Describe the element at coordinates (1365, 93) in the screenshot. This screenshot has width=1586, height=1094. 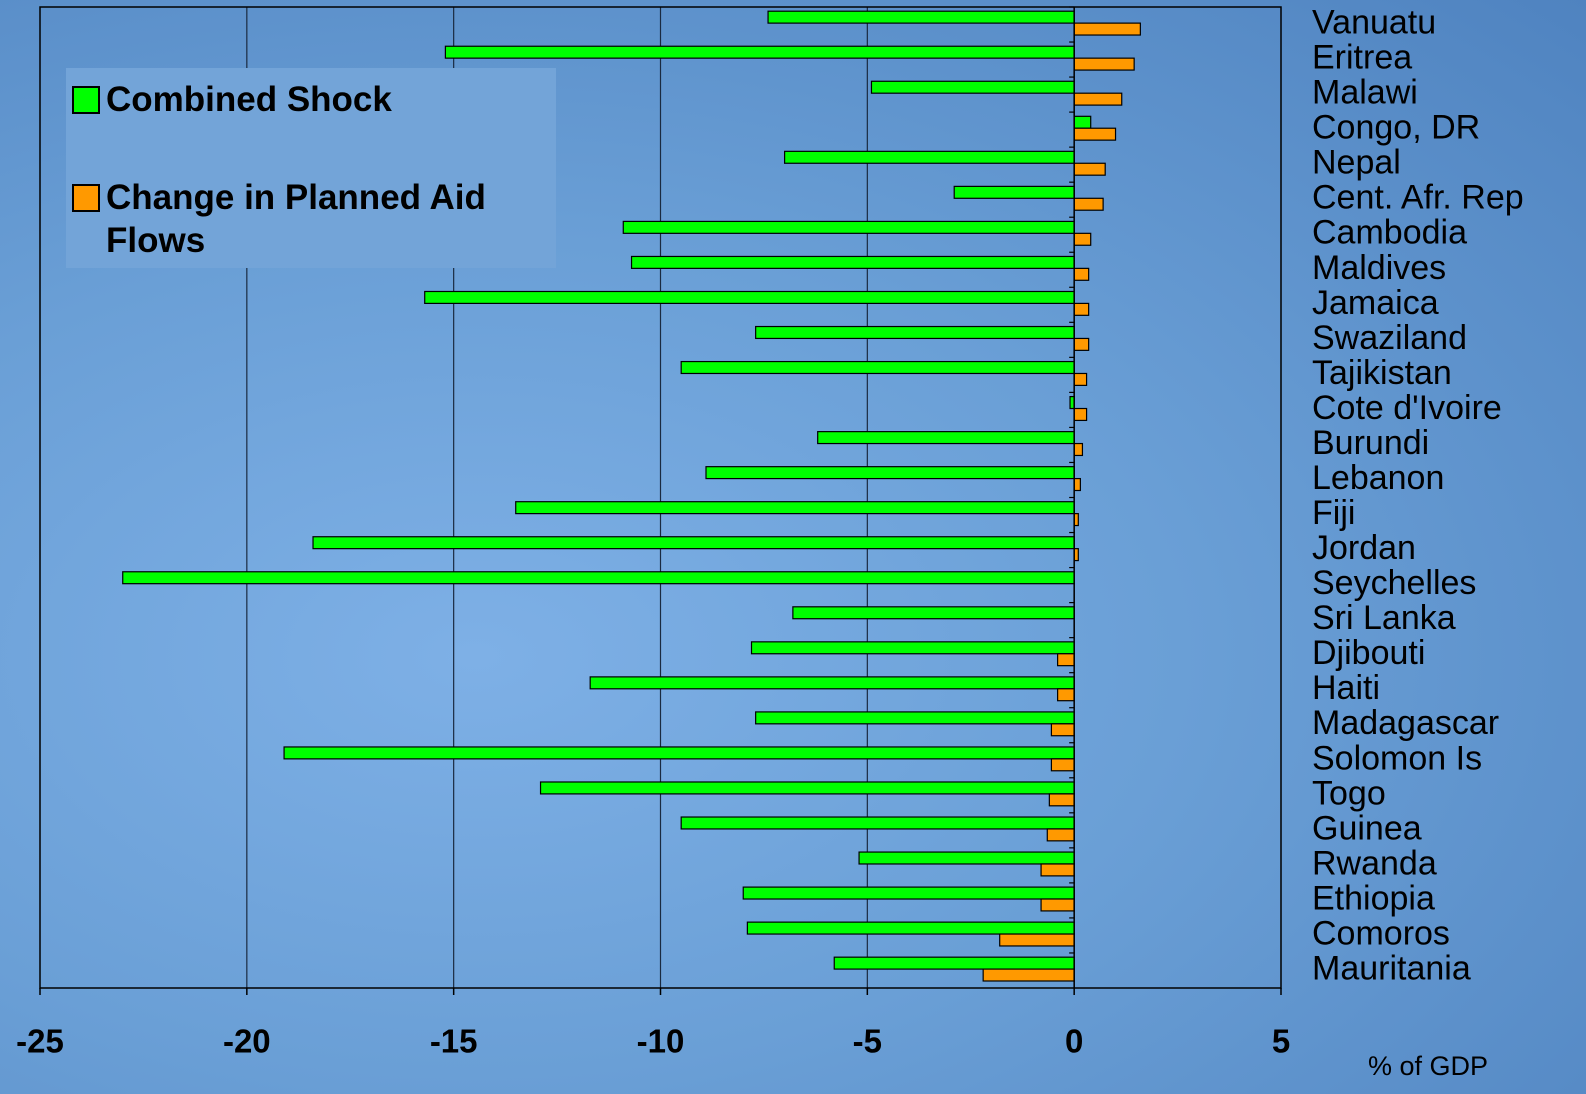
I see `y-tick-label: Malawi` at that location.